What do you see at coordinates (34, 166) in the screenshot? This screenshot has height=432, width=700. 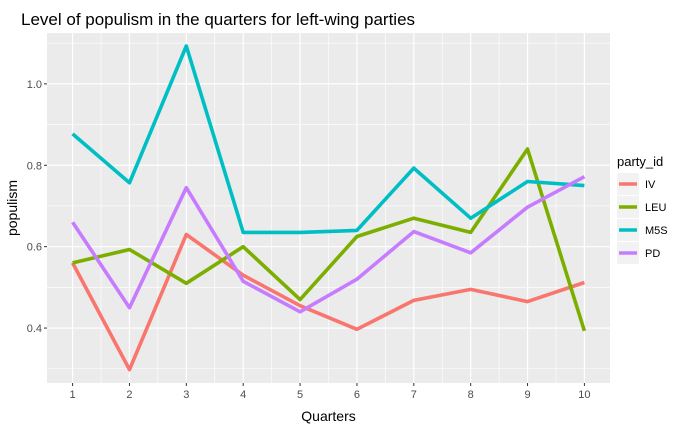 I see `y-tick-label: 0.8` at bounding box center [34, 166].